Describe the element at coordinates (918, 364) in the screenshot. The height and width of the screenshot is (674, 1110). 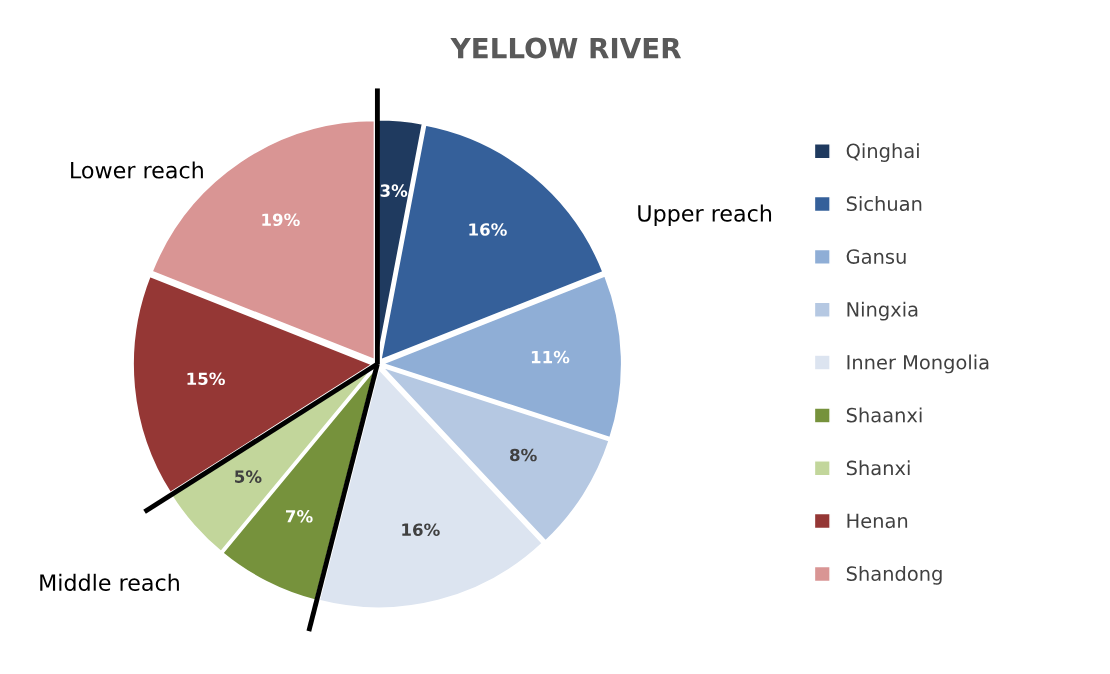
I see `legend-label: Inner Mongolia` at that location.